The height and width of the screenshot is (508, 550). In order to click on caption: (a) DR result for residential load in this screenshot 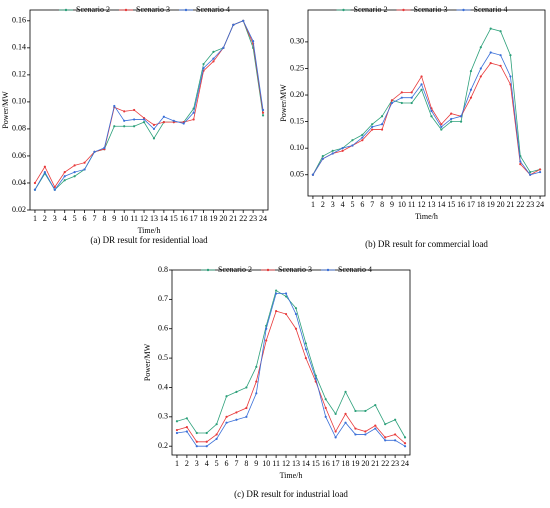, I will do `click(149, 240)`.